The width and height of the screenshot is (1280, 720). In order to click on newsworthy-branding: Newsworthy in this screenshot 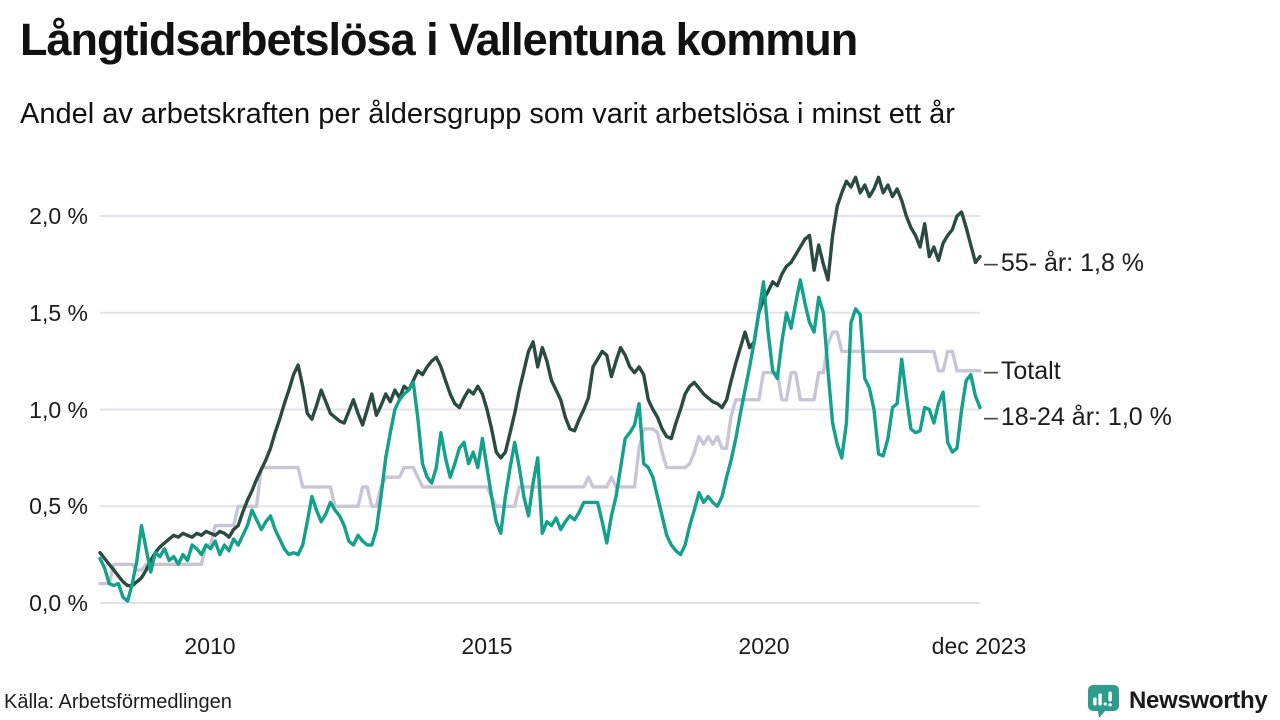, I will do `click(1176, 701)`.